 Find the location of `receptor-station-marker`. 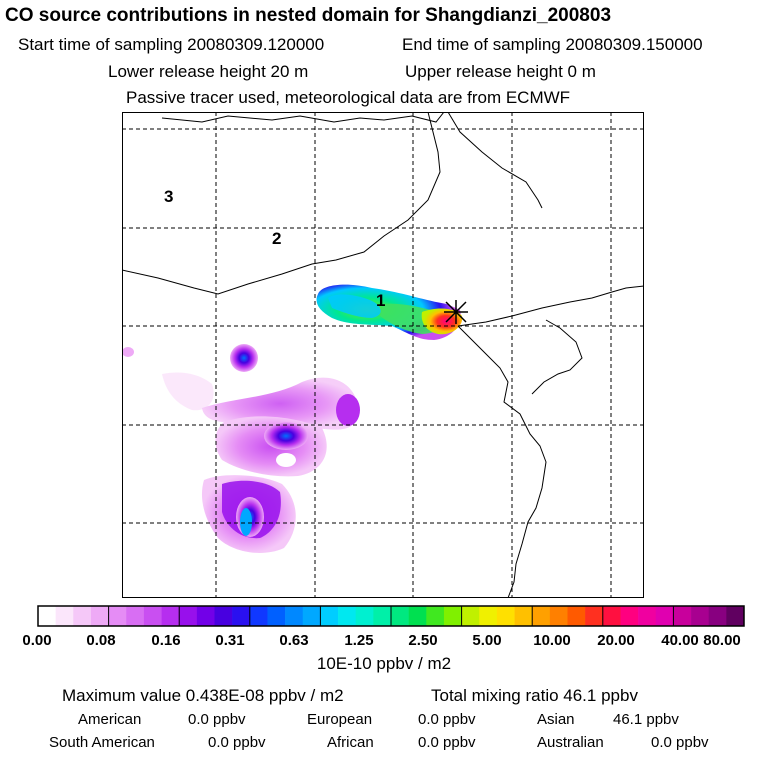

receptor-station-marker is located at coordinates (456, 312).